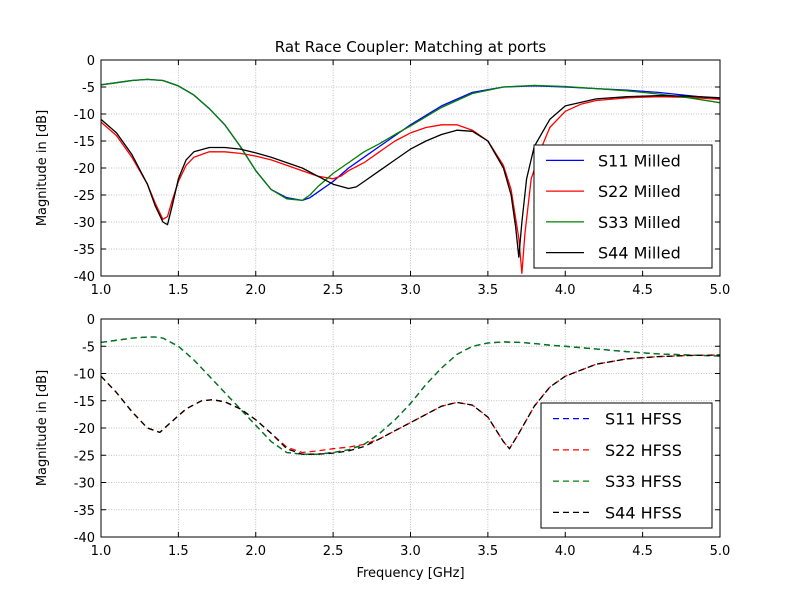  I want to click on top-plot-y-tick-label: -35, so click(84, 250).